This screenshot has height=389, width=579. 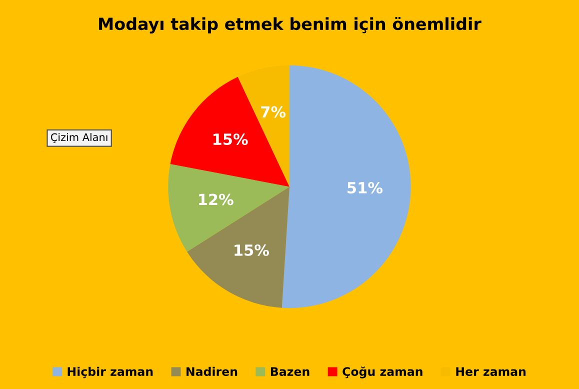 What do you see at coordinates (79, 138) in the screenshot?
I see `text: Çizim Alanı` at bounding box center [79, 138].